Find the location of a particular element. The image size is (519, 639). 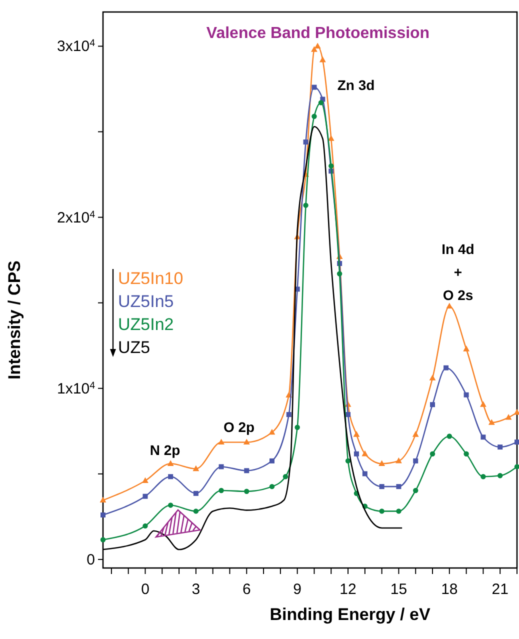

annotation: In 4d + O 2s is located at coordinates (458, 272).